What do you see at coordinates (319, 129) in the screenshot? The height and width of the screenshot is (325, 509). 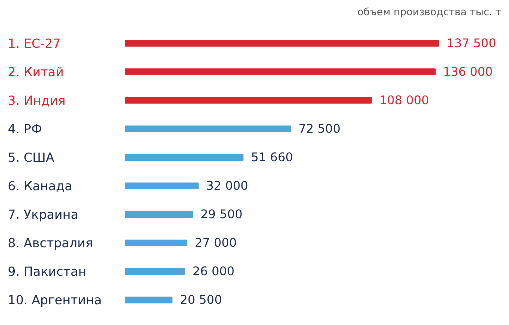 I see `data-label: 72 500` at bounding box center [319, 129].